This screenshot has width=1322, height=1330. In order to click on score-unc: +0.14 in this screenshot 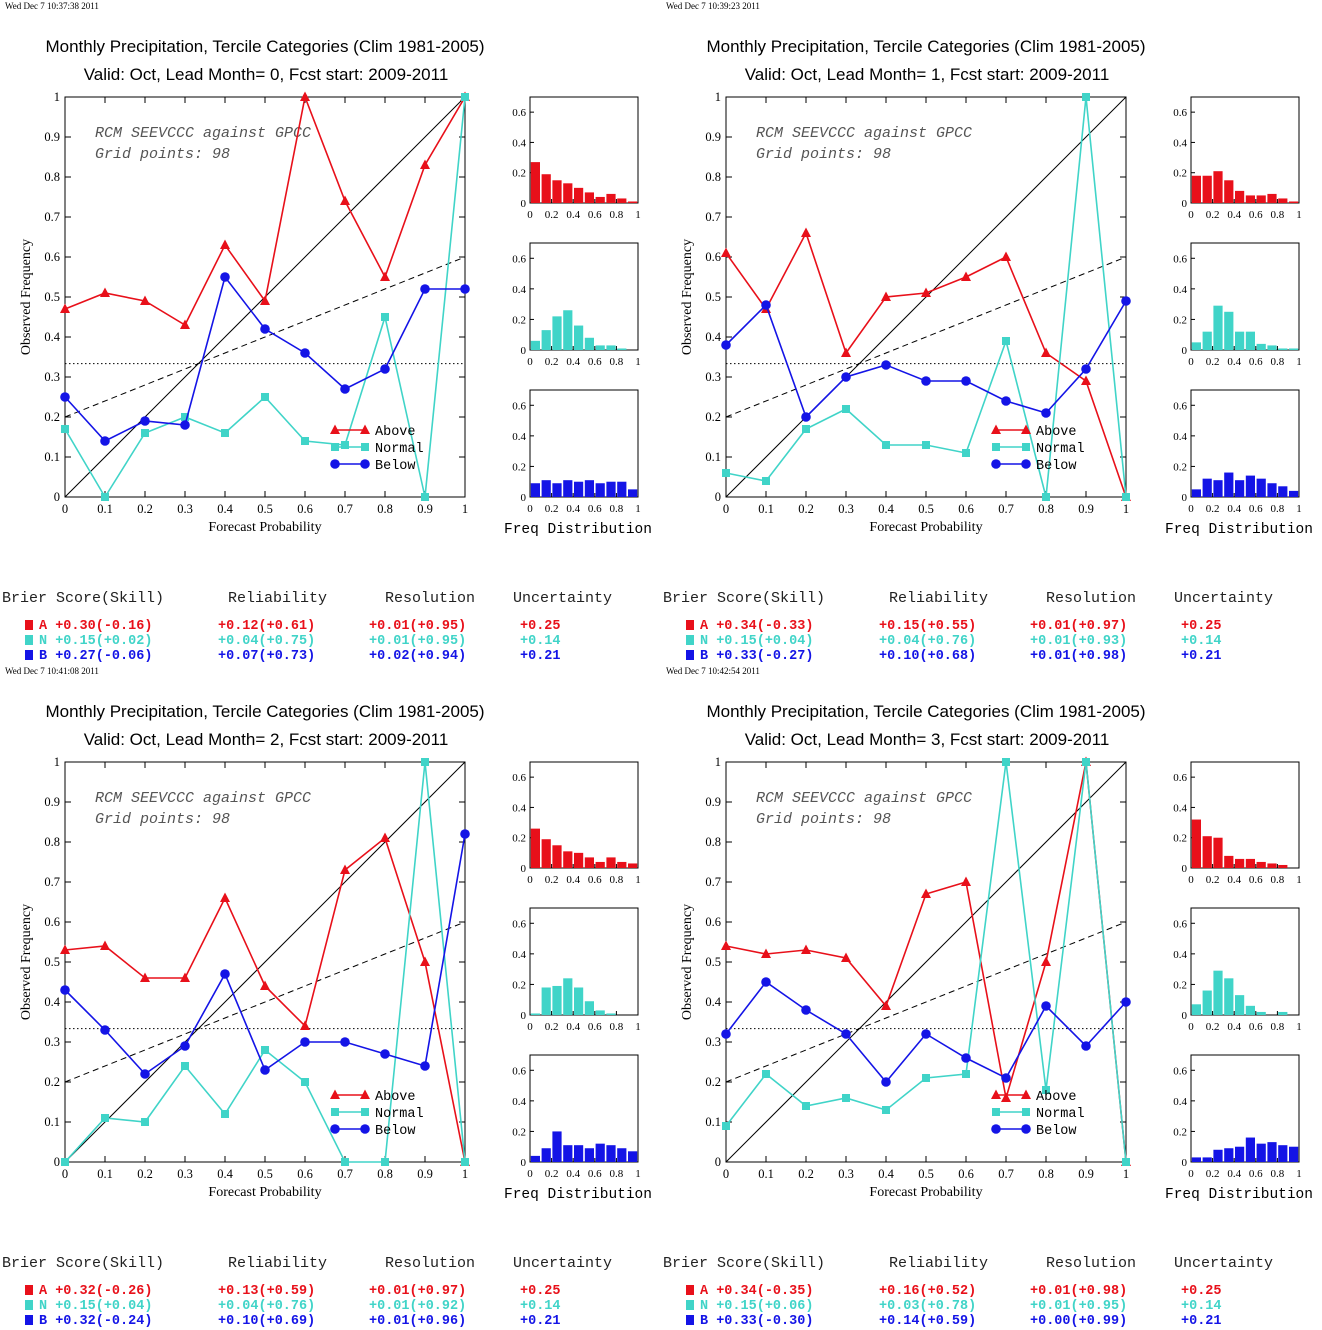, I will do `click(1201, 641)`.